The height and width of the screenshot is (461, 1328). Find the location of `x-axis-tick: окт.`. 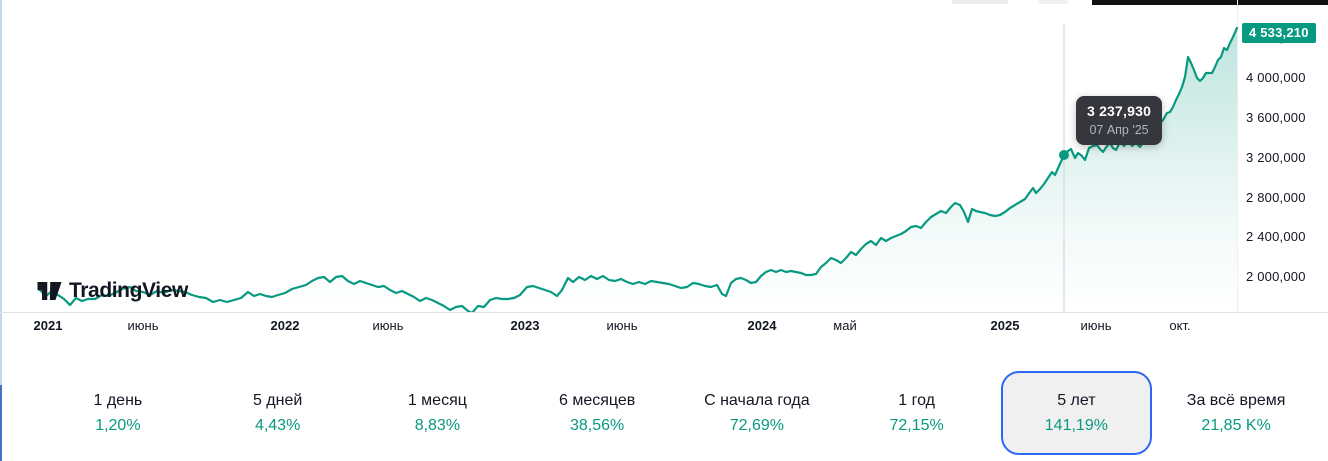

x-axis-tick: окт. is located at coordinates (1180, 325).